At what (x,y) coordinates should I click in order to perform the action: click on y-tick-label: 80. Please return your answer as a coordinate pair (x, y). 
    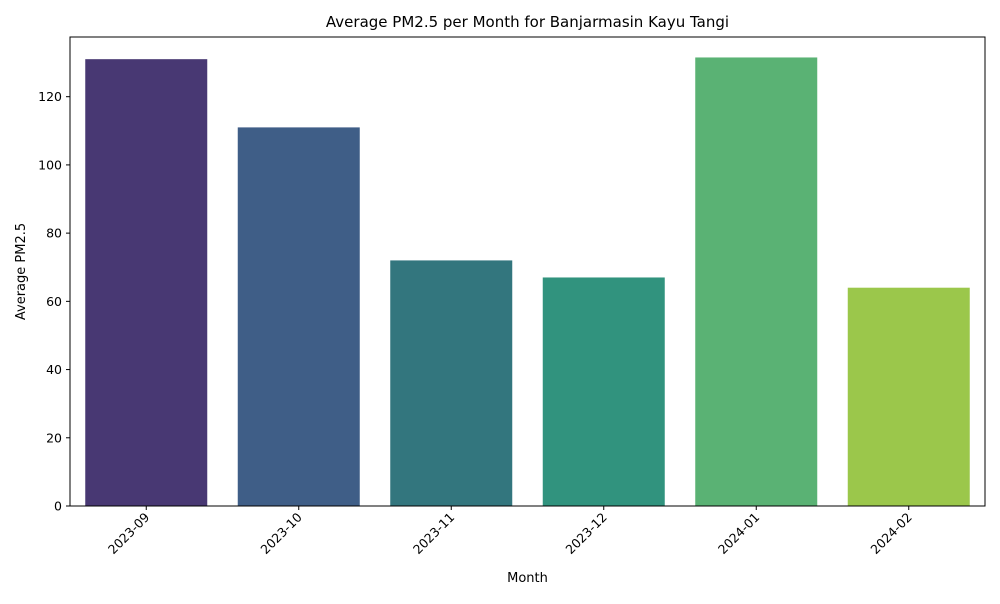
    Looking at the image, I should click on (54, 233).